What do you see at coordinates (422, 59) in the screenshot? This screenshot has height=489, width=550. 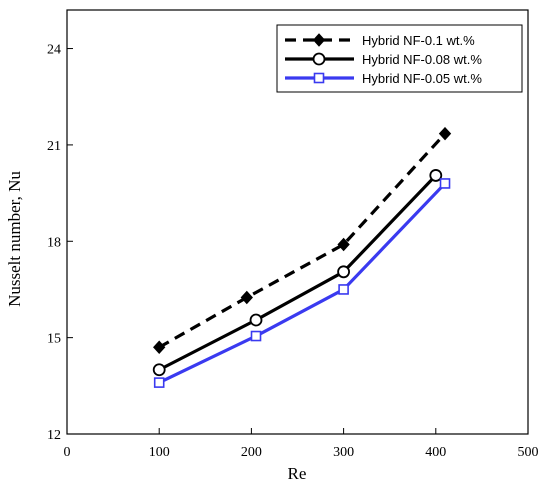 I see `legend-label: Hybrid NF-0.08 wt.%` at bounding box center [422, 59].